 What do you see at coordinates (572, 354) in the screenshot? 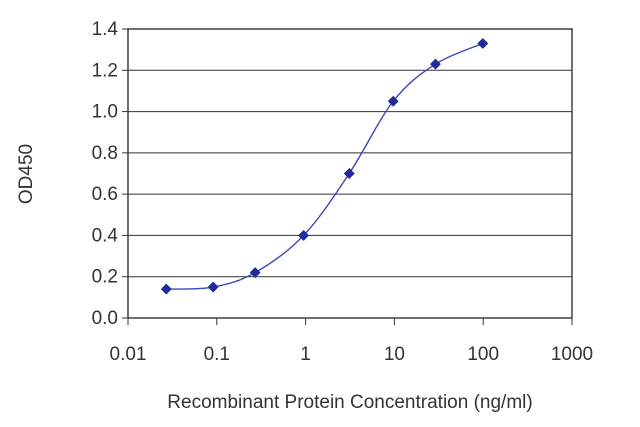
I see `x-tick-label: 1000` at bounding box center [572, 354].